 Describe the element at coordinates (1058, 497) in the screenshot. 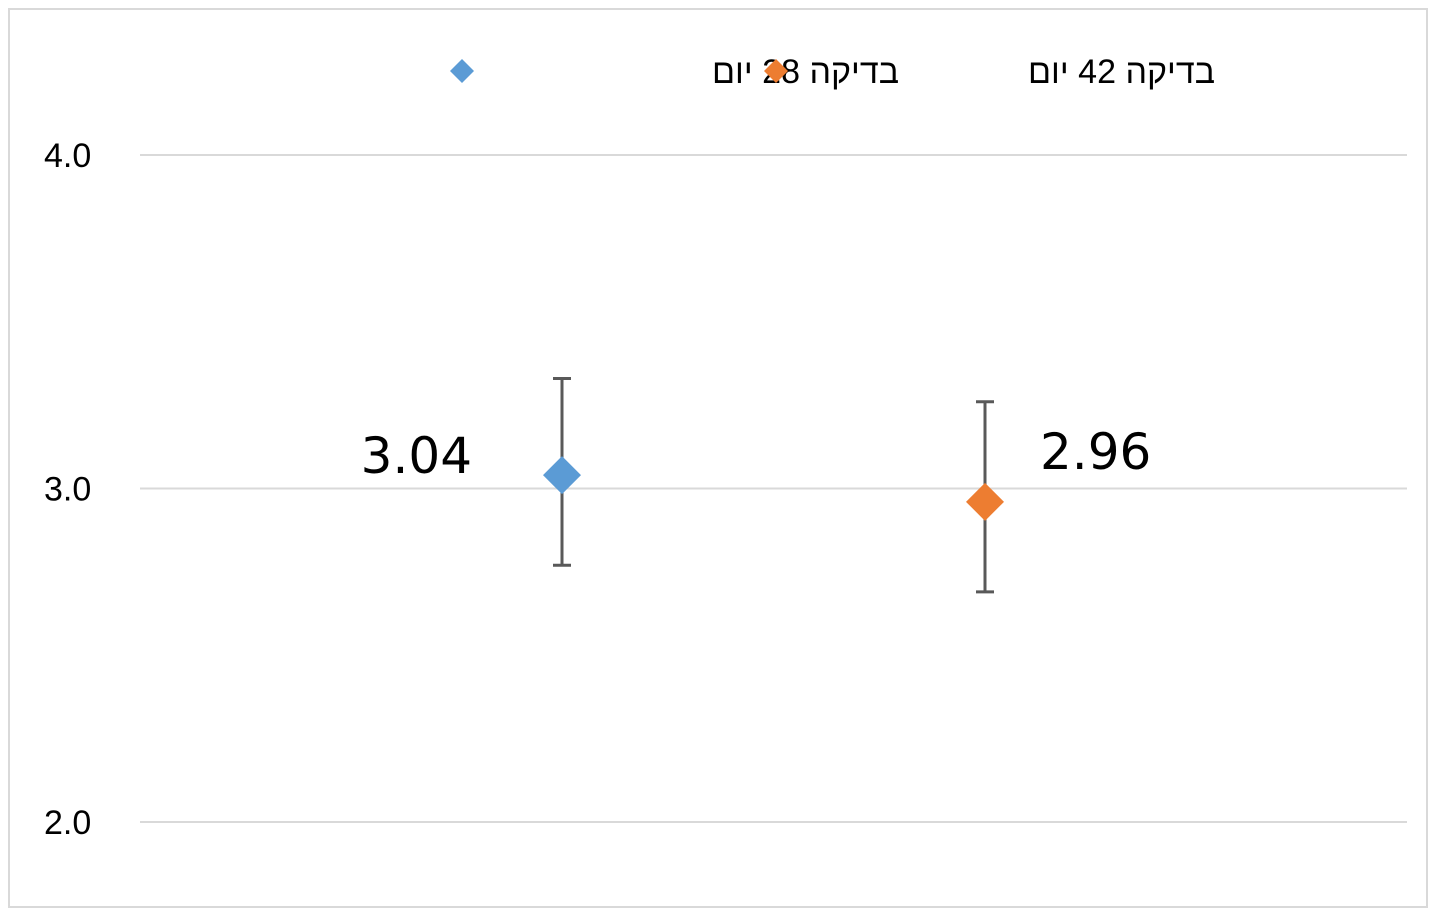

I see `series-2: 2.96` at that location.